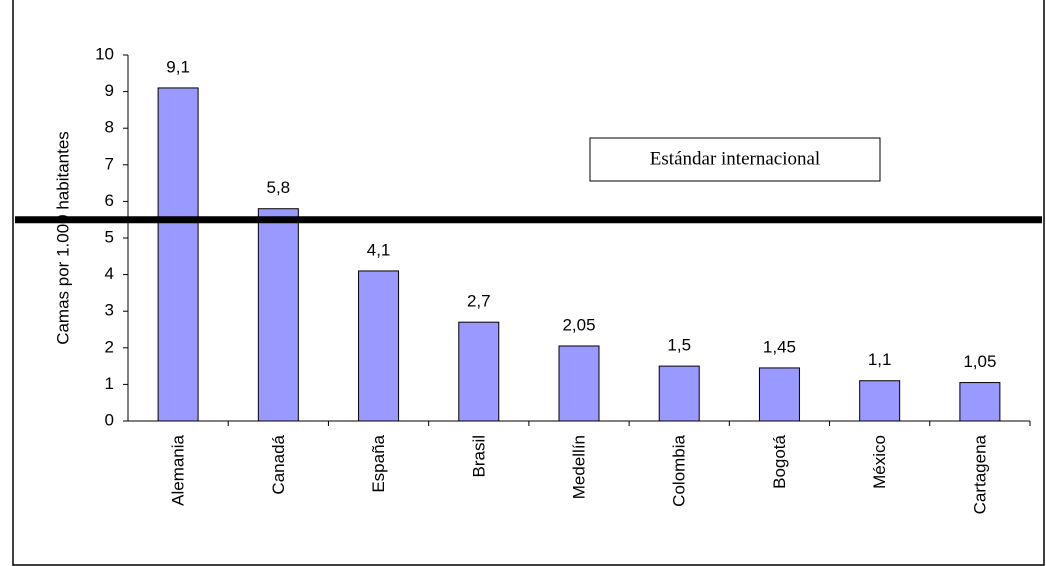  Describe the element at coordinates (880, 359) in the screenshot. I see `value-label: 1,1` at that location.